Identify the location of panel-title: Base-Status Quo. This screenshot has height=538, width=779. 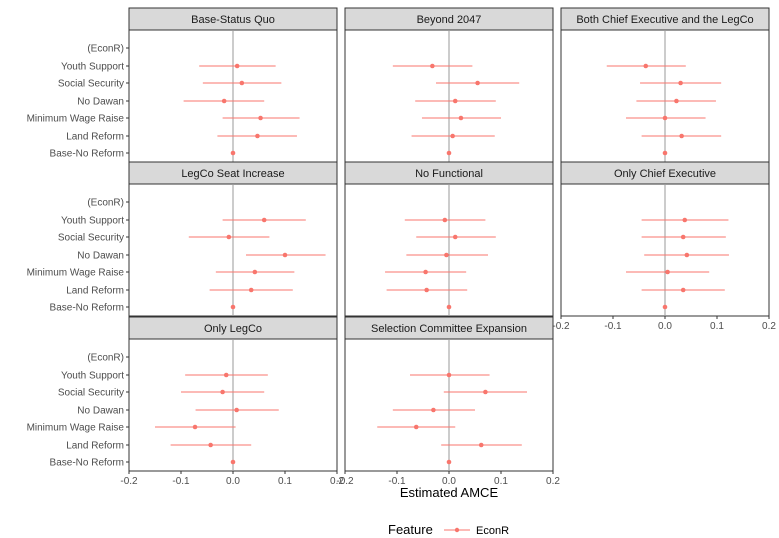
(233, 20).